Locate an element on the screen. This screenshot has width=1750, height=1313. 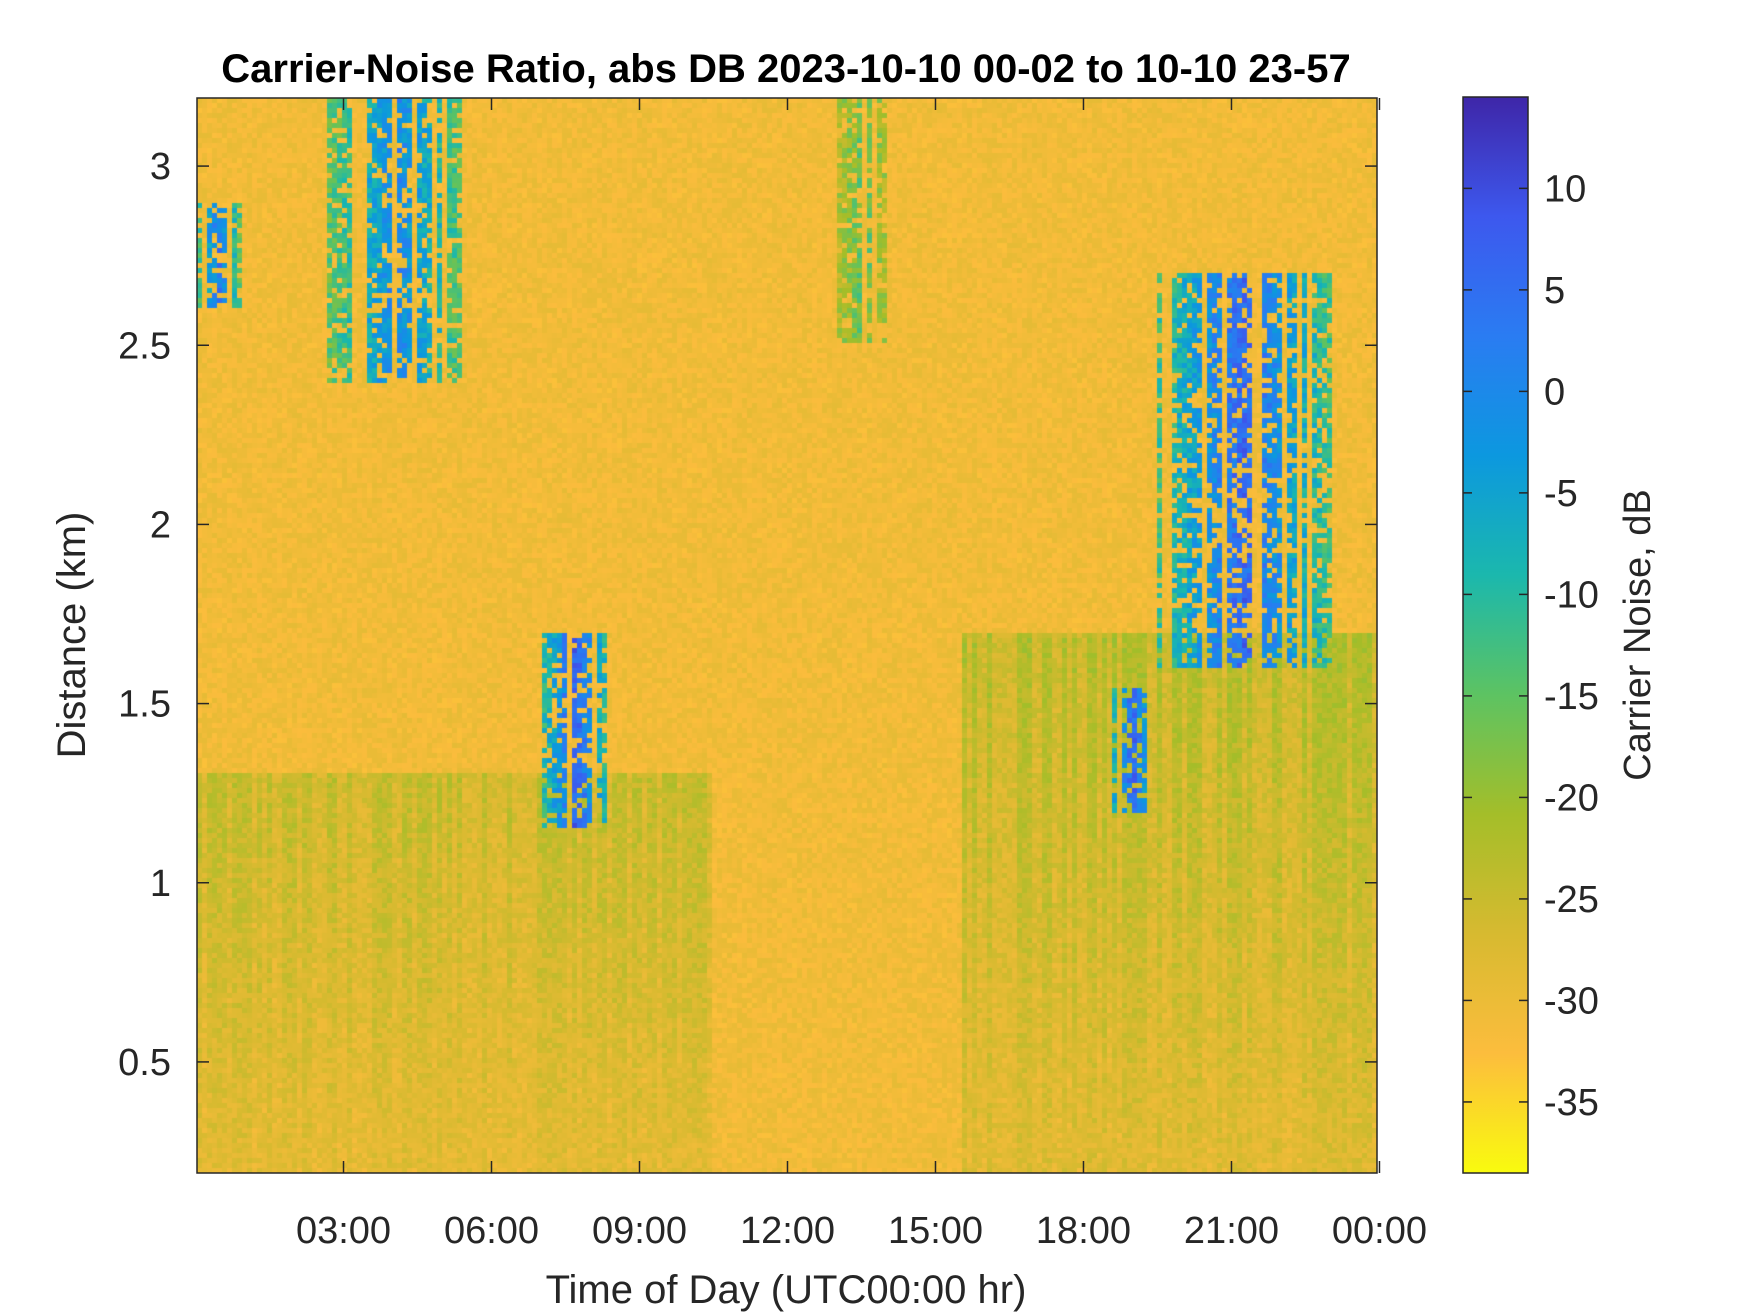
colorbar-tick-label: -35 is located at coordinates (1571, 1103).